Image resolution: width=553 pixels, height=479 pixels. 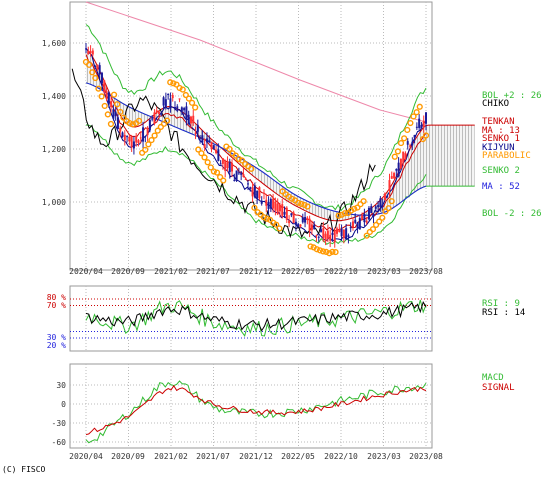 I want to click on x-label: 2021/07, so click(x=213, y=456).